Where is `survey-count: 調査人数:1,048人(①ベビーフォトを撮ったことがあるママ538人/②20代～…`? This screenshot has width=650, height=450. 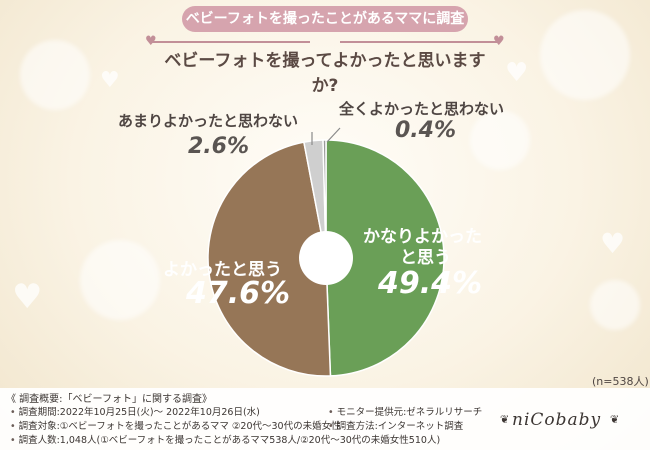 survey-count: 調査人数:1,048人(①ベビーフォトを撮ったことがあるママ538人/②20代～… is located at coordinates (229, 440).